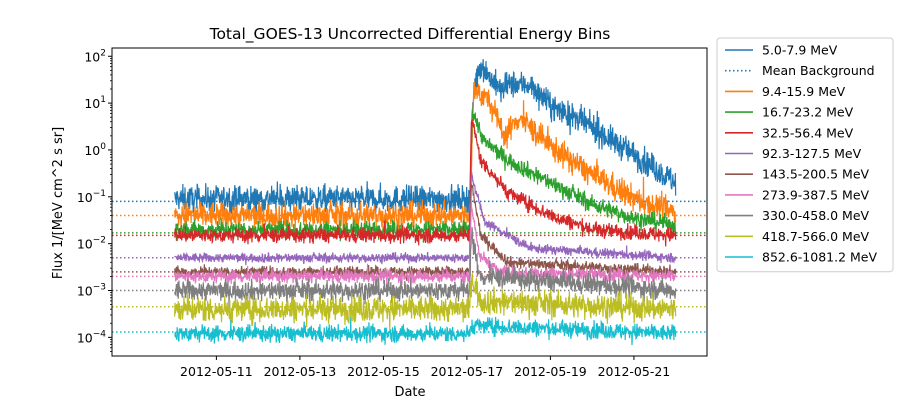 The width and height of the screenshot is (900, 400). Describe the element at coordinates (91, 337) in the screenshot. I see `y-tick-label: 10⁻⁴` at that location.